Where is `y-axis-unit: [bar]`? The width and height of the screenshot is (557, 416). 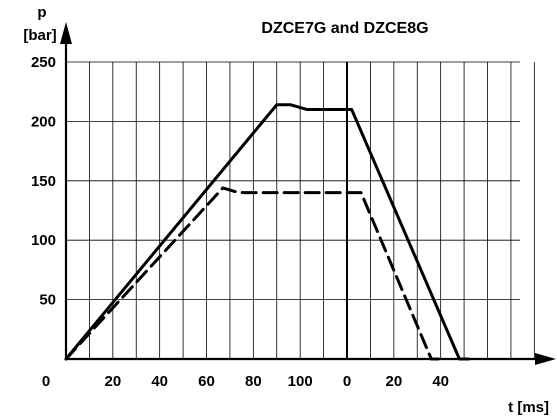 y-axis-unit: [bar] is located at coordinates (39, 35).